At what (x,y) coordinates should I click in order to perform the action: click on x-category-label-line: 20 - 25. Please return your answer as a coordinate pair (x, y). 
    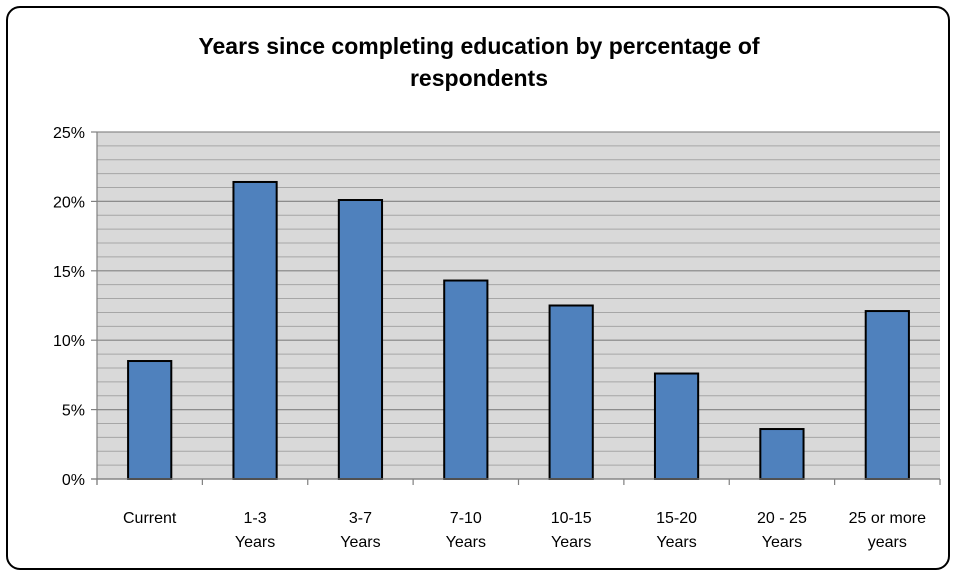
    Looking at the image, I should click on (782, 518).